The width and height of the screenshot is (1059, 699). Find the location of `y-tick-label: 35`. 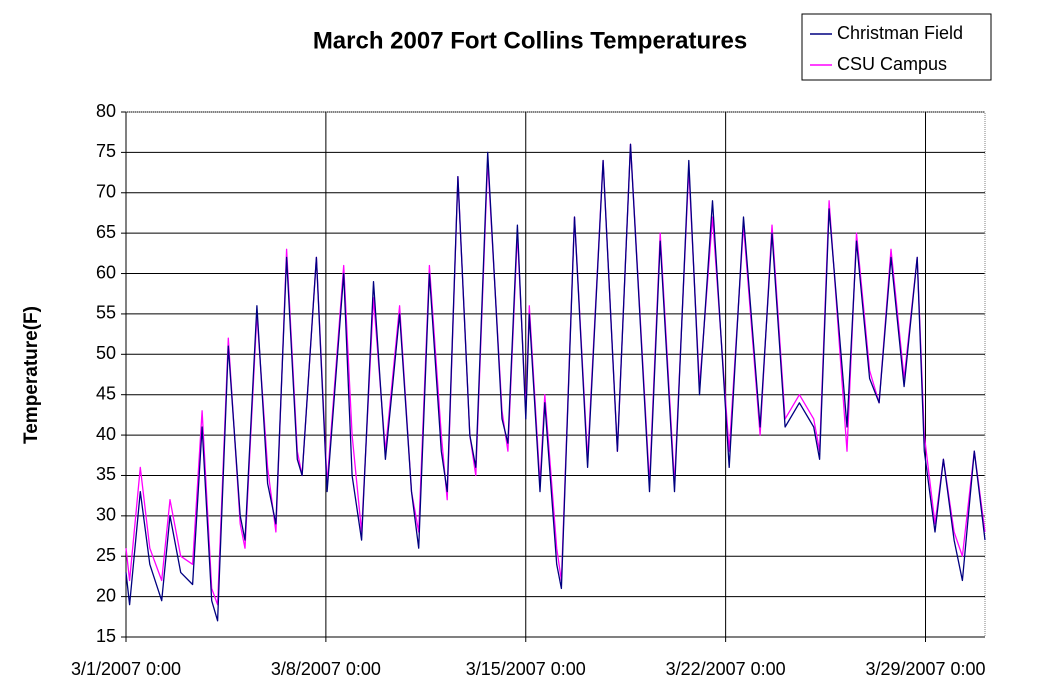

y-tick-label: 35 is located at coordinates (106, 474).